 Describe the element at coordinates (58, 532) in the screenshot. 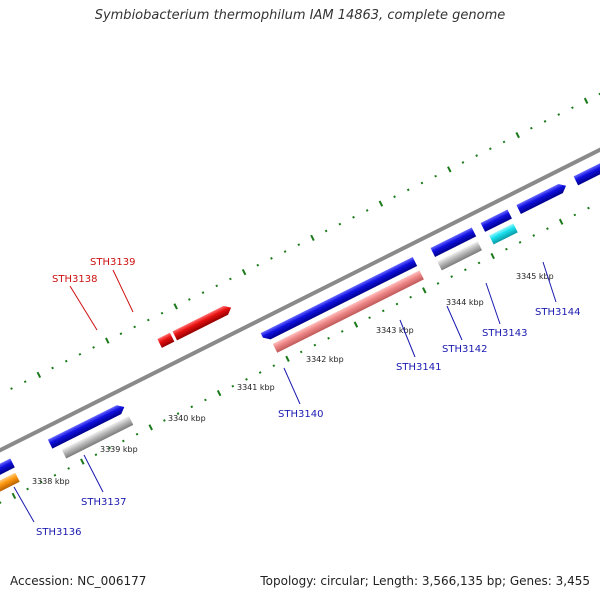

I see `gene-label-sth3136: STH3136` at that location.